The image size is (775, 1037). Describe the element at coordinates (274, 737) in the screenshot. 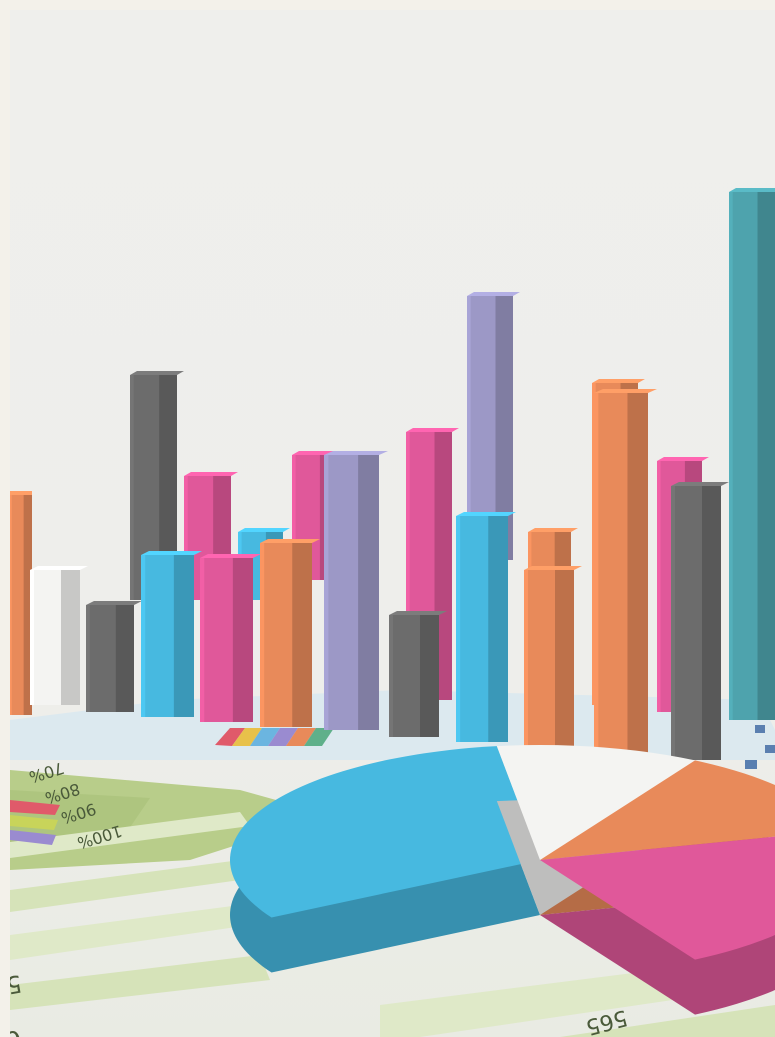

I see `legend-swatches` at that location.